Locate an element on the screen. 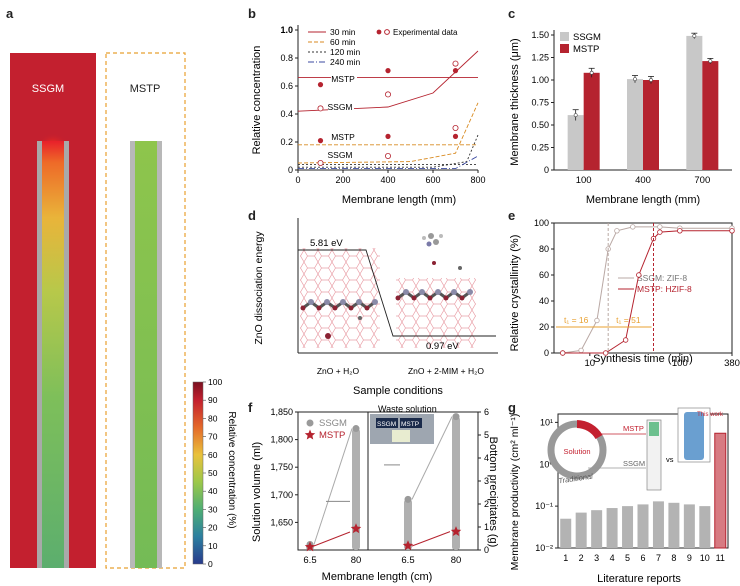  f-y2-tick-label: 4 is located at coordinates (486, 458).